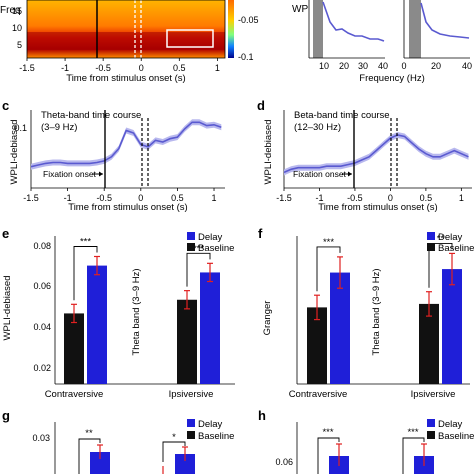 This screenshot has width=474, height=474. What do you see at coordinates (366, 441) in the screenshot?
I see `panel-h: h 0.06 *** *** Delay Baseline` at bounding box center [366, 441].